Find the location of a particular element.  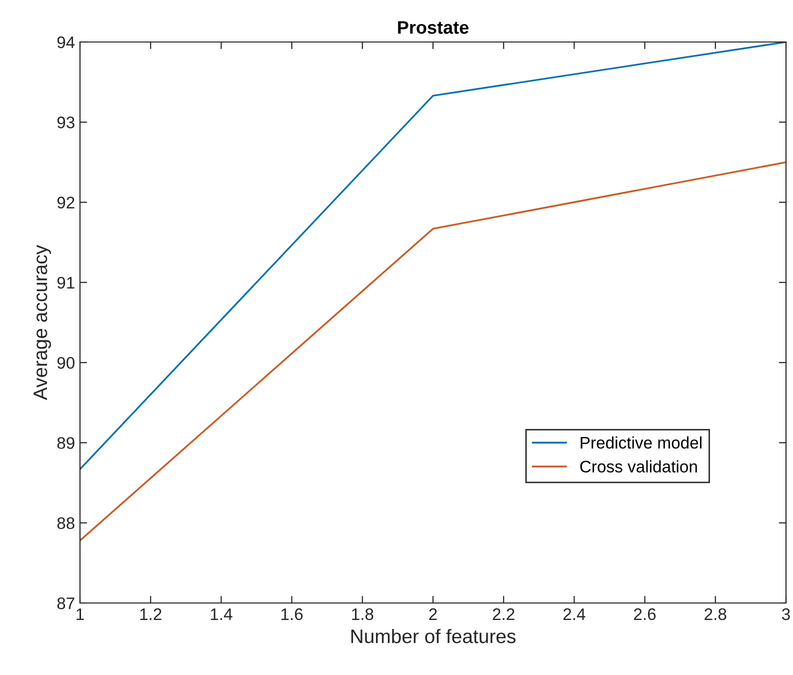

y-tick-label: 92 is located at coordinates (65, 202).